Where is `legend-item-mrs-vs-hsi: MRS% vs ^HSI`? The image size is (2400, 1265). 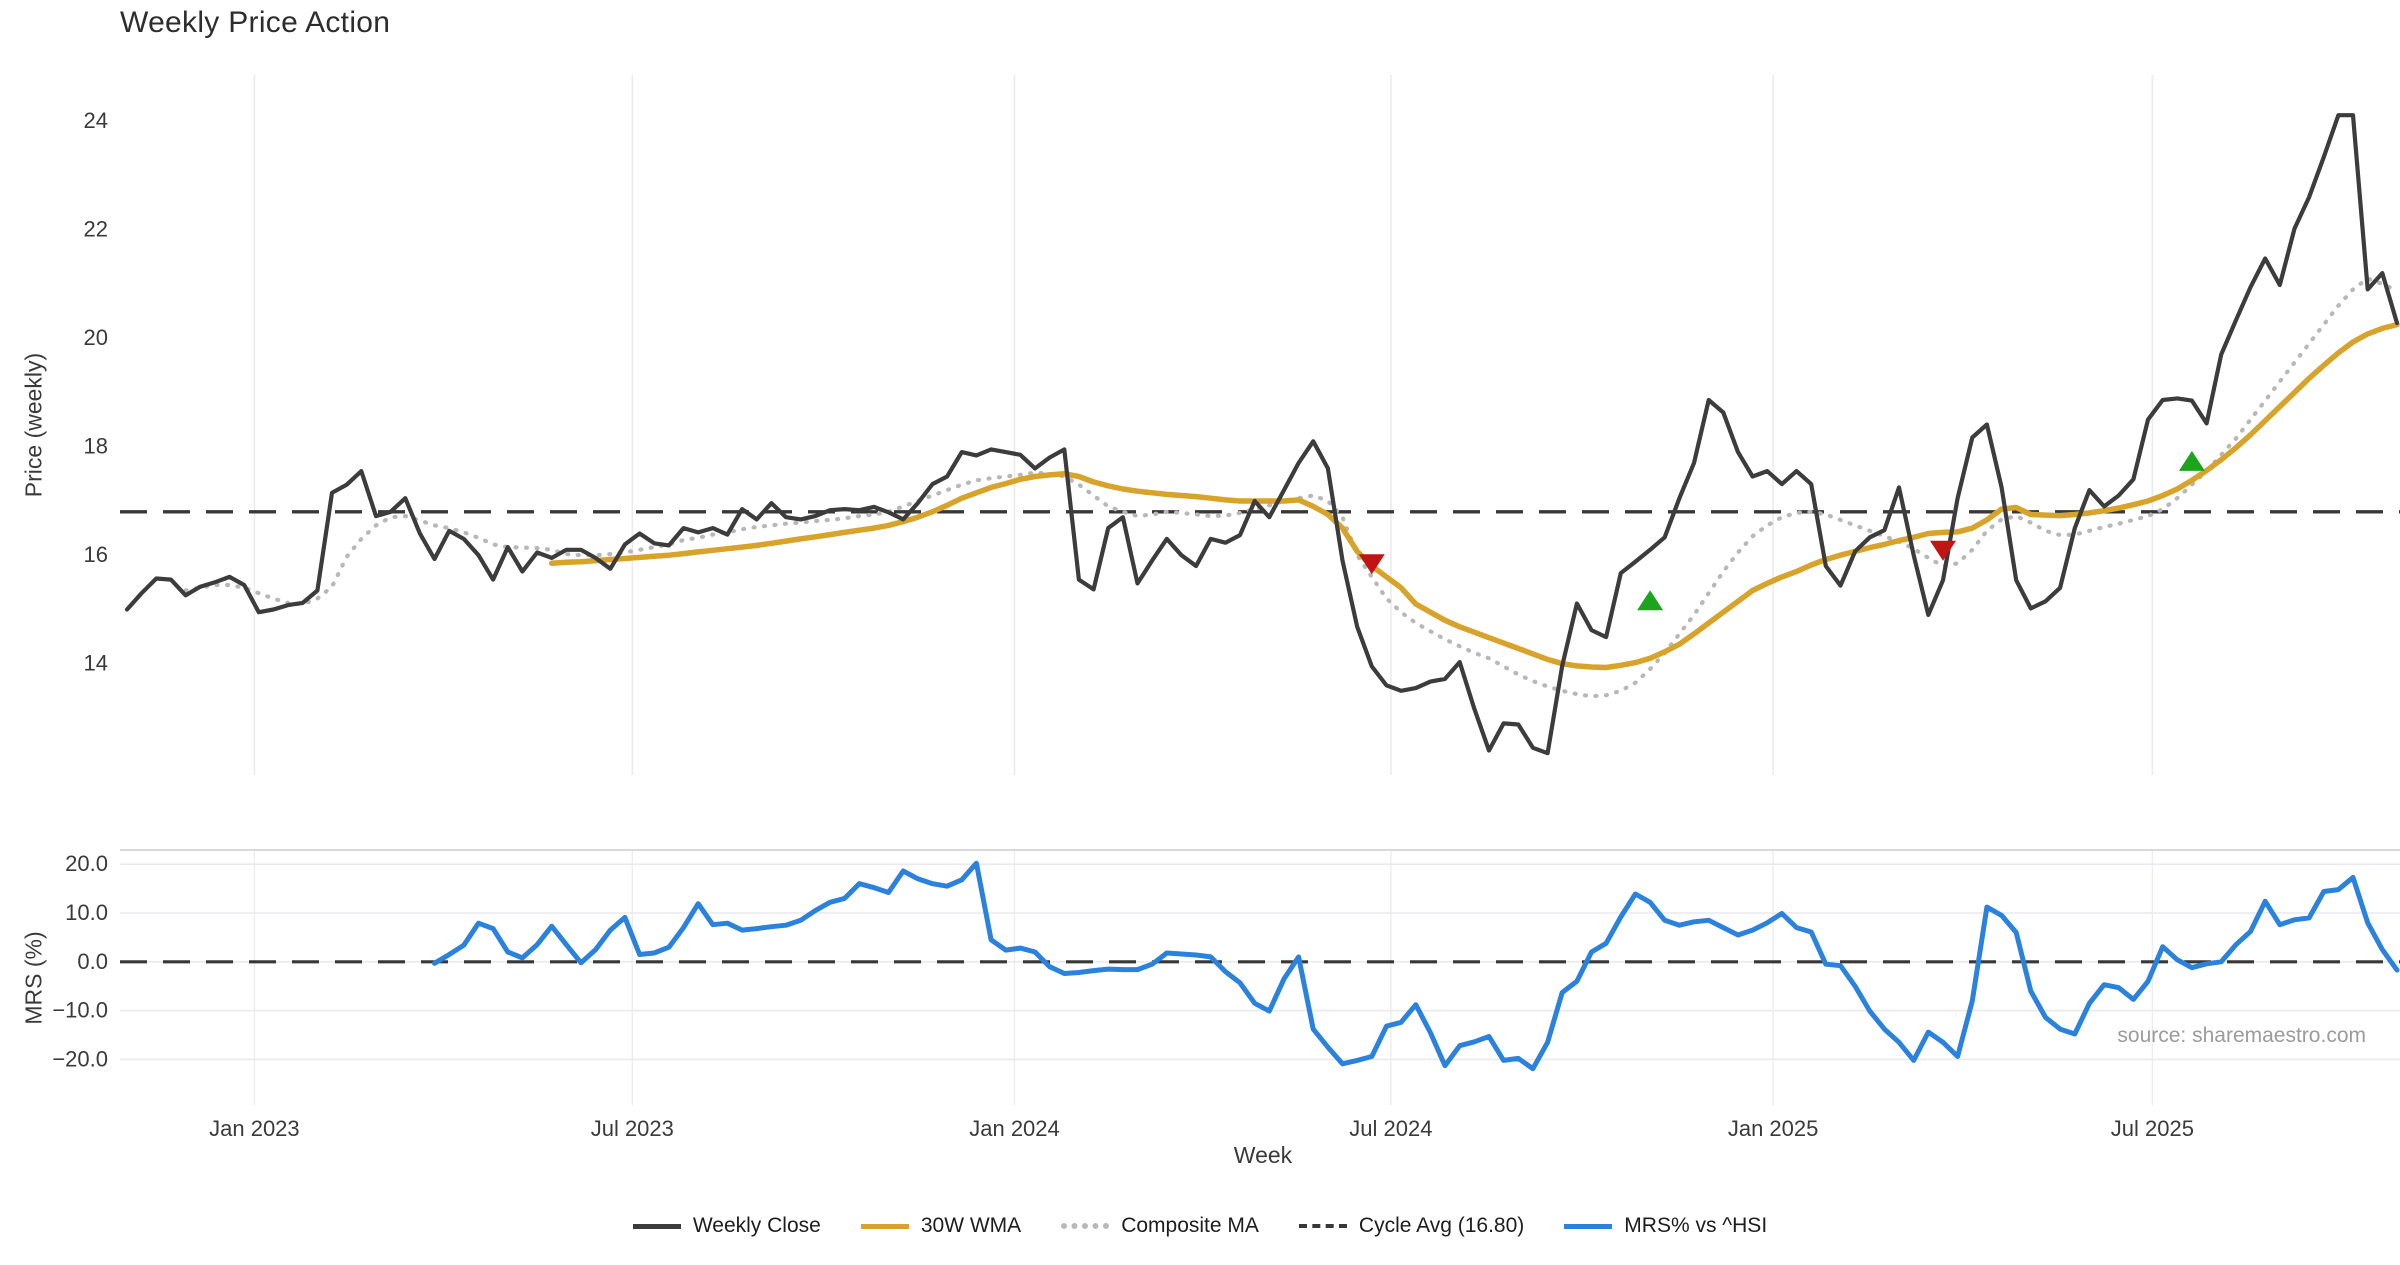 legend-item-mrs-vs-hsi: MRS% vs ^HSI is located at coordinates (1665, 1226).